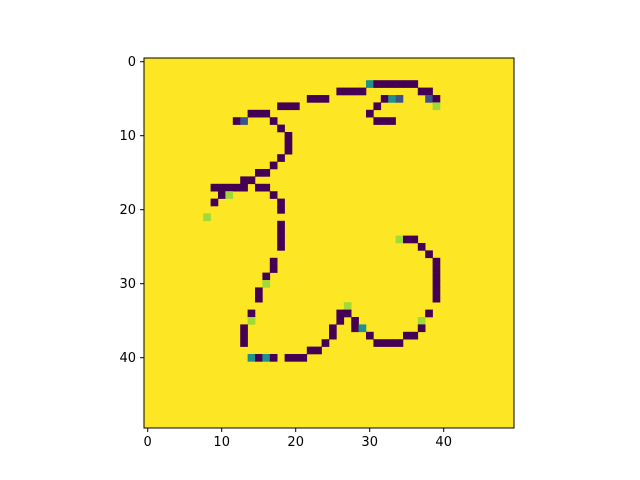 This screenshot has height=480, width=640. Describe the element at coordinates (127, 358) in the screenshot. I see `y-tick-label: 40` at that location.